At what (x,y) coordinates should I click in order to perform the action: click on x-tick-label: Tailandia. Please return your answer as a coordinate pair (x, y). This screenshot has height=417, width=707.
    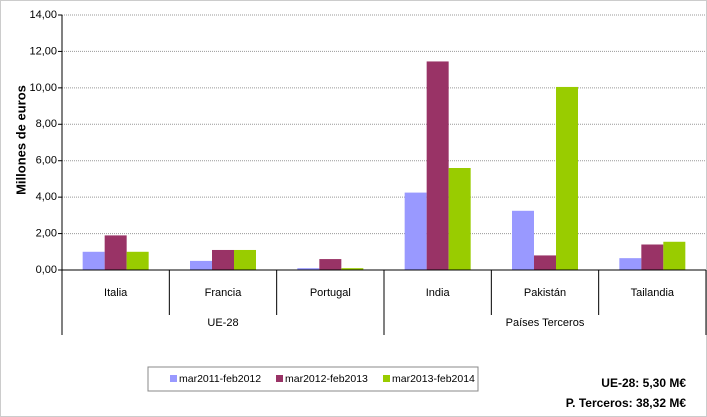
    Looking at the image, I should click on (653, 293).